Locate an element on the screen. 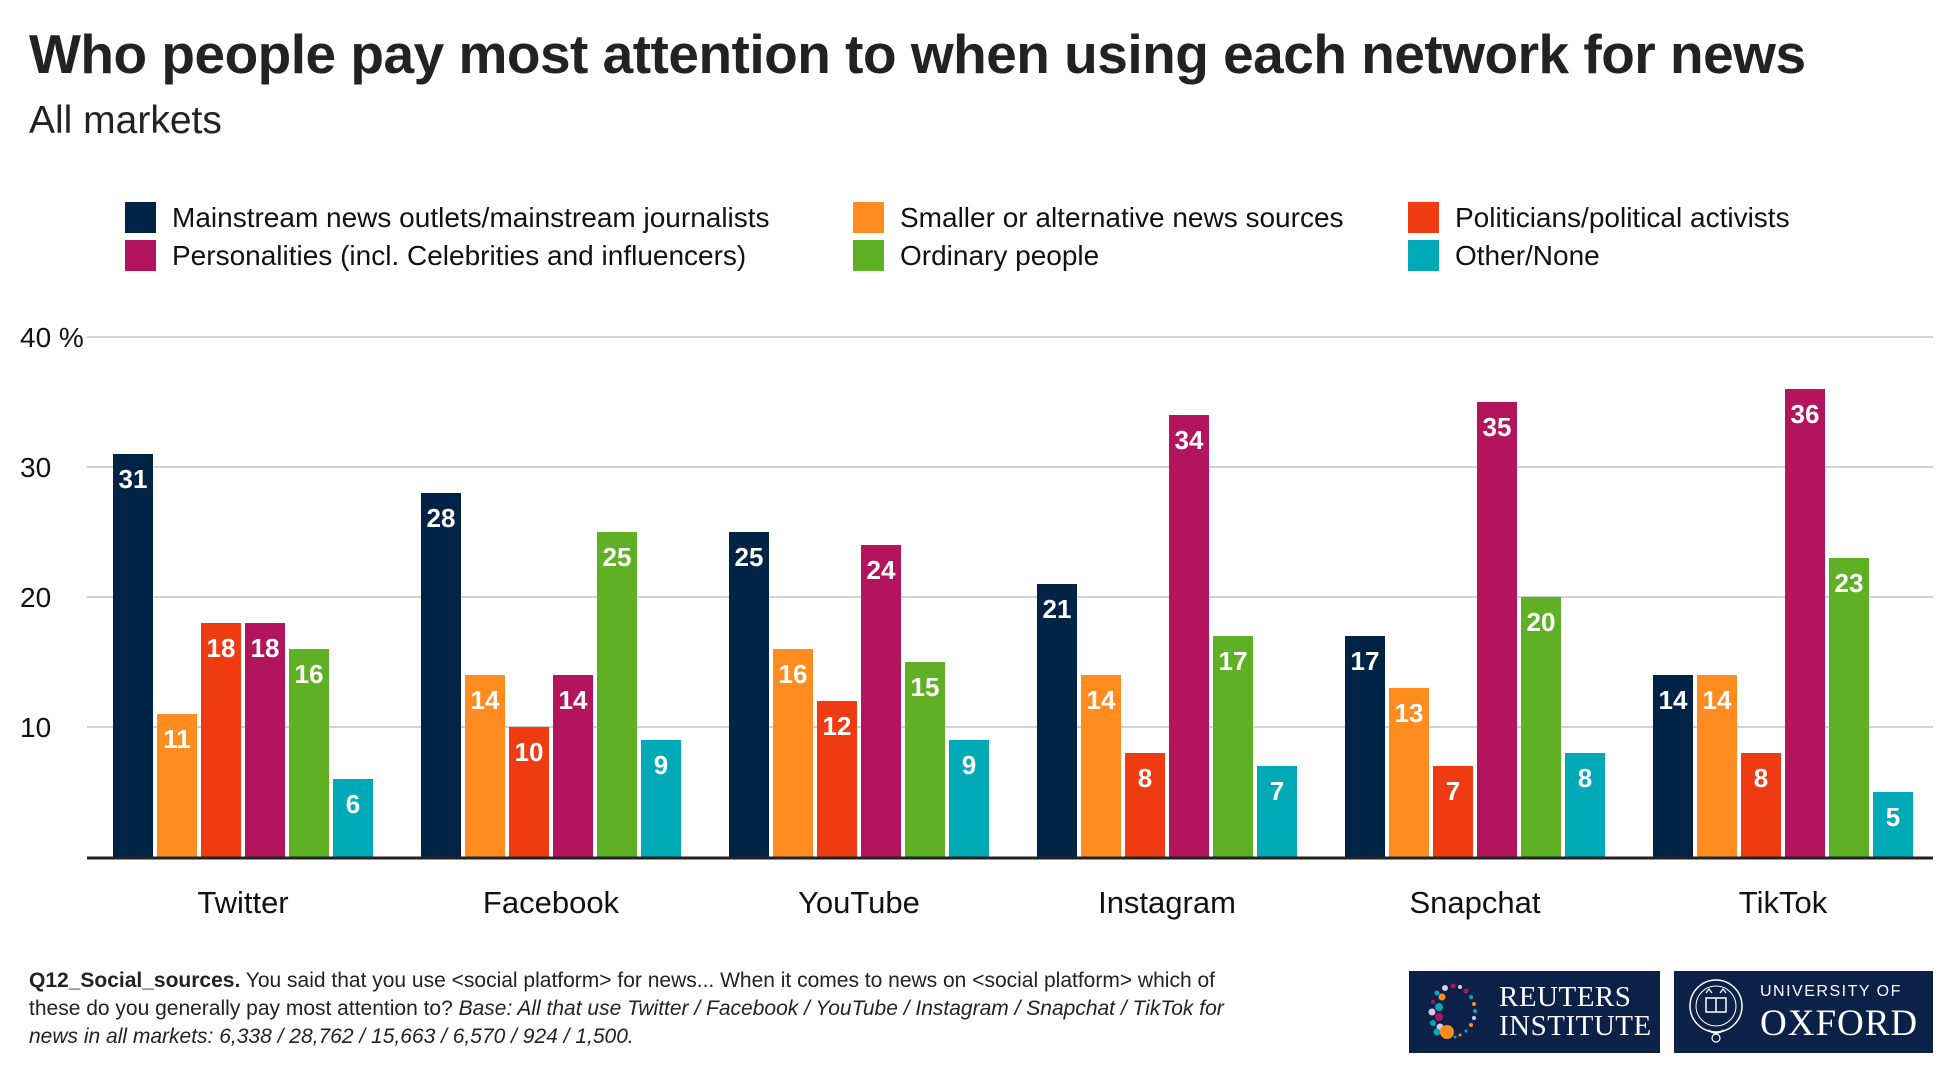  legend-item-politicians: Politicians/political activists is located at coordinates (1599, 217).